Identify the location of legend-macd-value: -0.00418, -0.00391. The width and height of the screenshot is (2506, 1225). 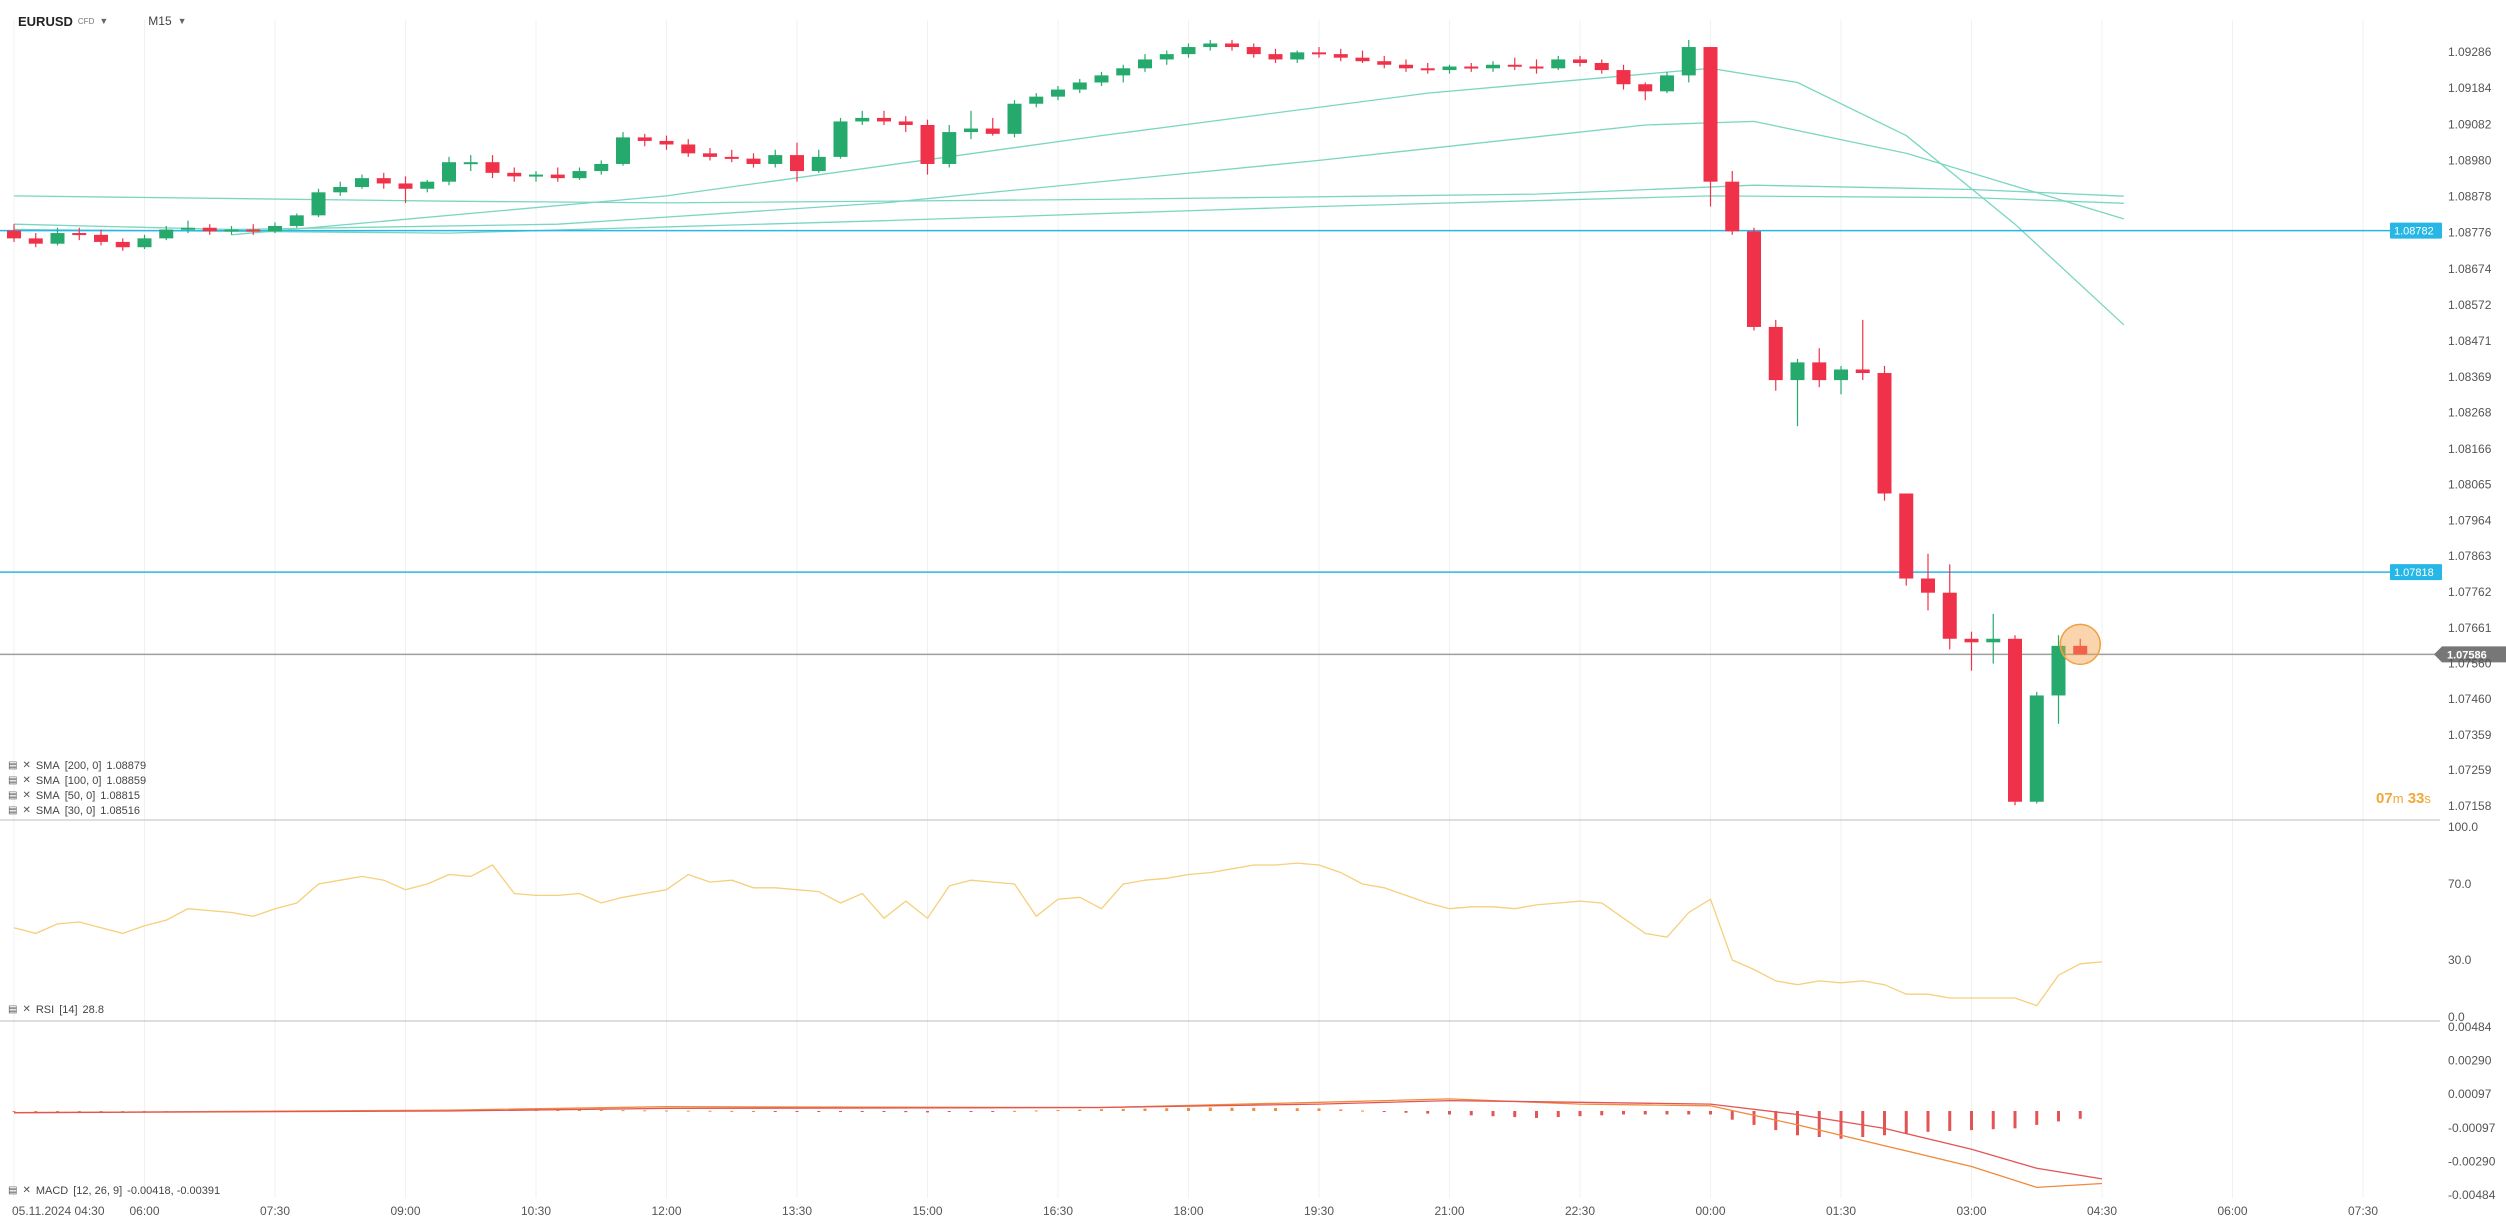
(174, 1190).